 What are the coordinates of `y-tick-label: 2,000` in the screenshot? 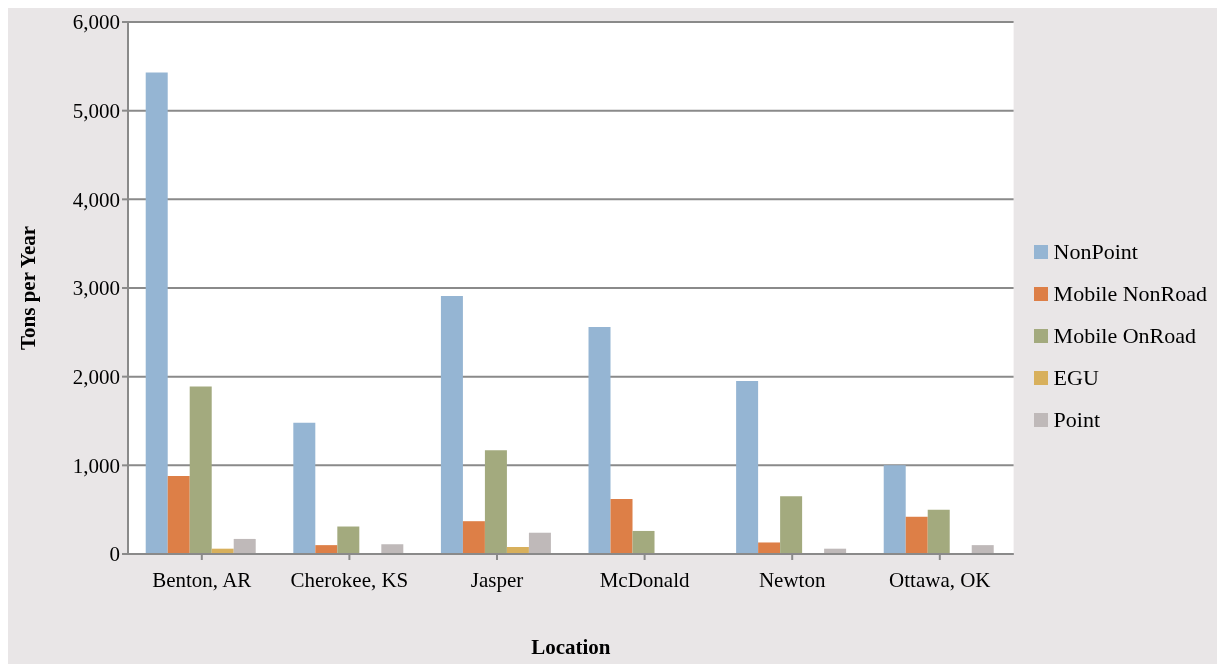 It's located at (96, 377).